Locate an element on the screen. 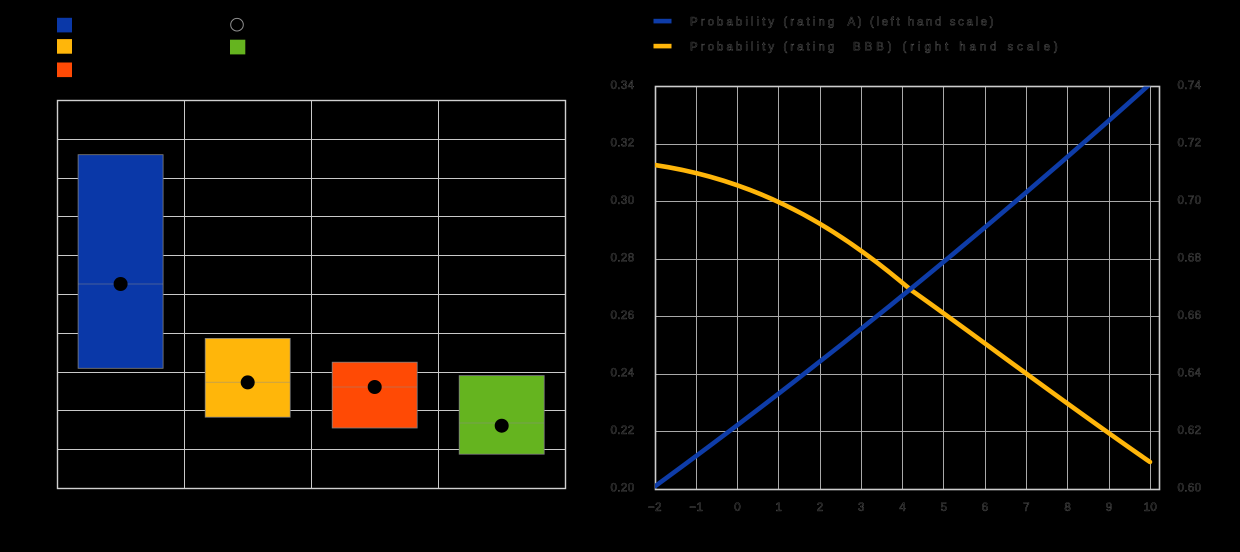 This screenshot has height=552, width=1240. svg-text: 0.74 is located at coordinates (1190, 86).